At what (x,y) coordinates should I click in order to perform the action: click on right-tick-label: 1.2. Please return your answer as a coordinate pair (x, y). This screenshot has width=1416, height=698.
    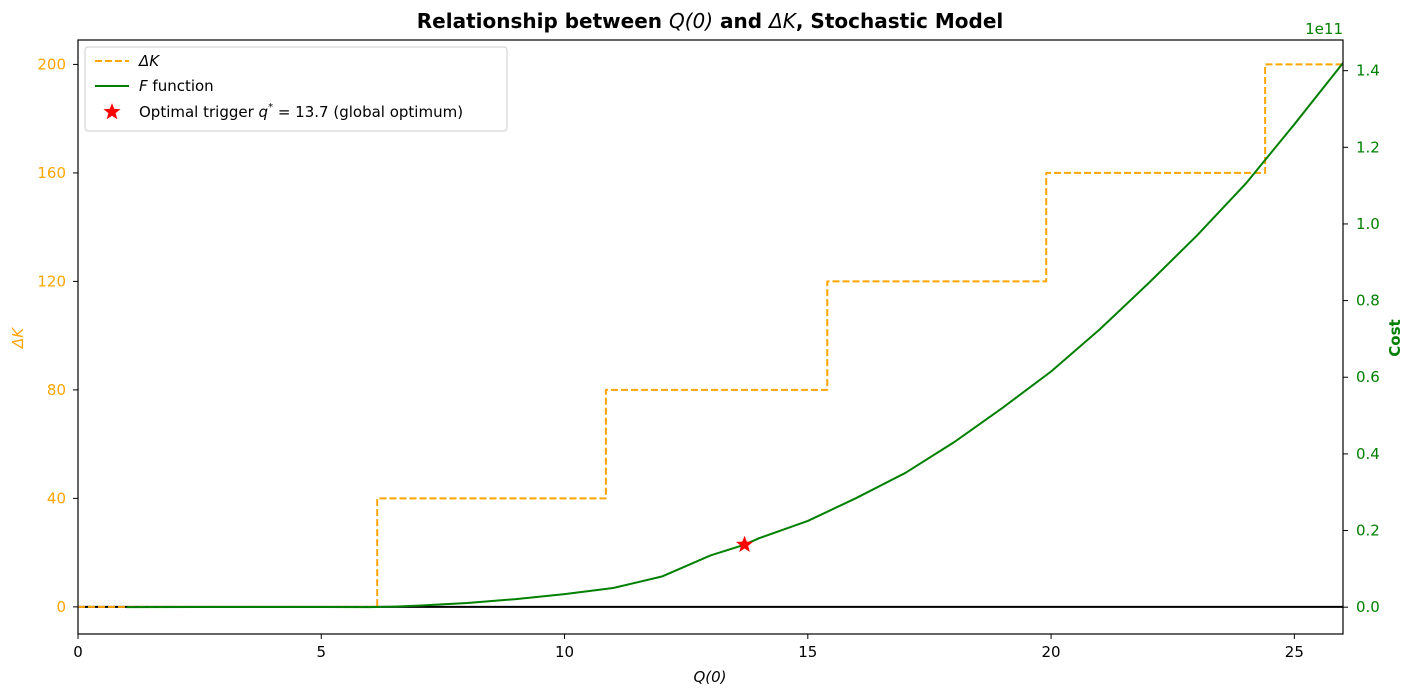
    Looking at the image, I should click on (1368, 147).